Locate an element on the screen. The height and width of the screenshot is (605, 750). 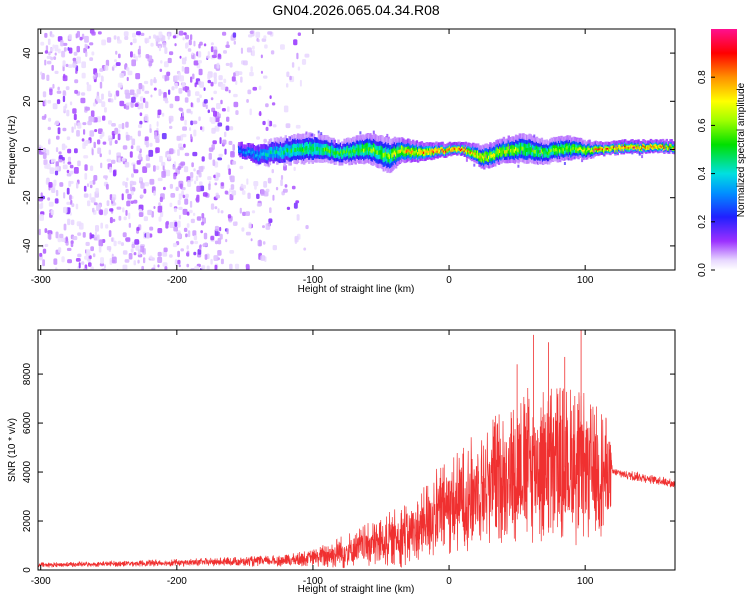
spectrogram-y-tick-label: 0 is located at coordinates (27, 149).